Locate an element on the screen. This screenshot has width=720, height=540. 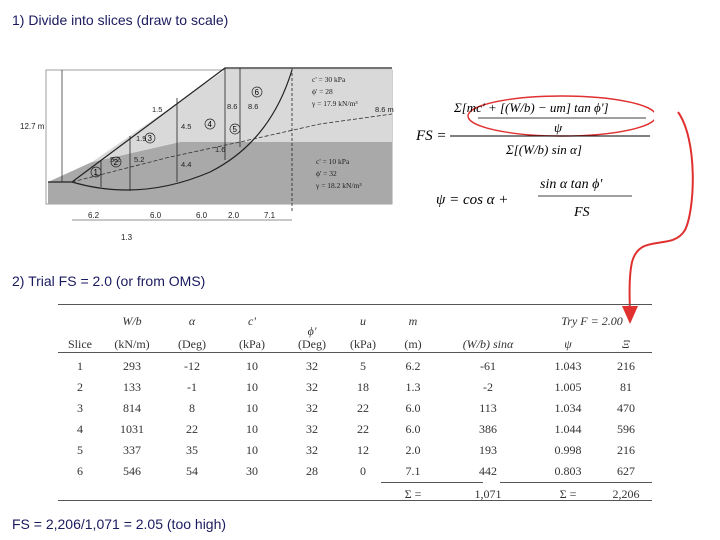
col-header: α is located at coordinates (192, 321).